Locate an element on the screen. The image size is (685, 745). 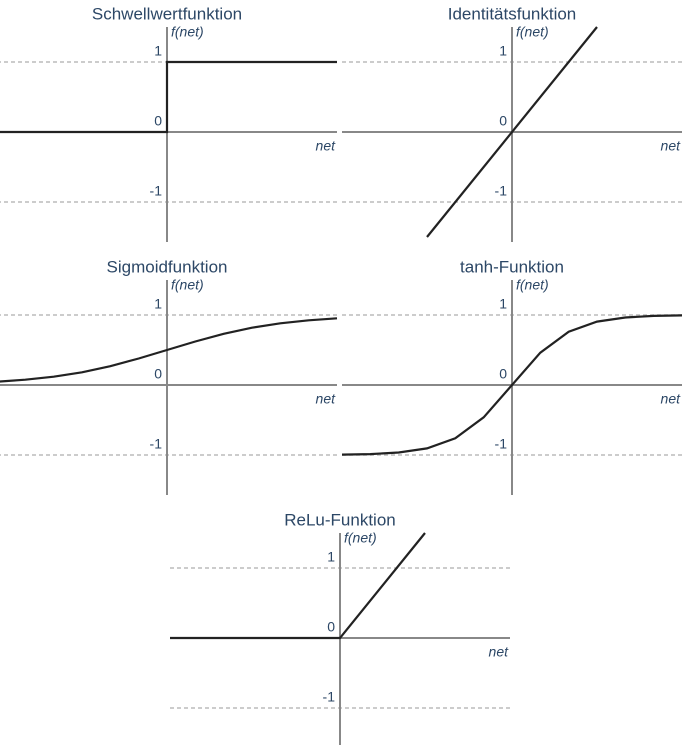
chart-title: tanh-Funktion is located at coordinates (512, 266).